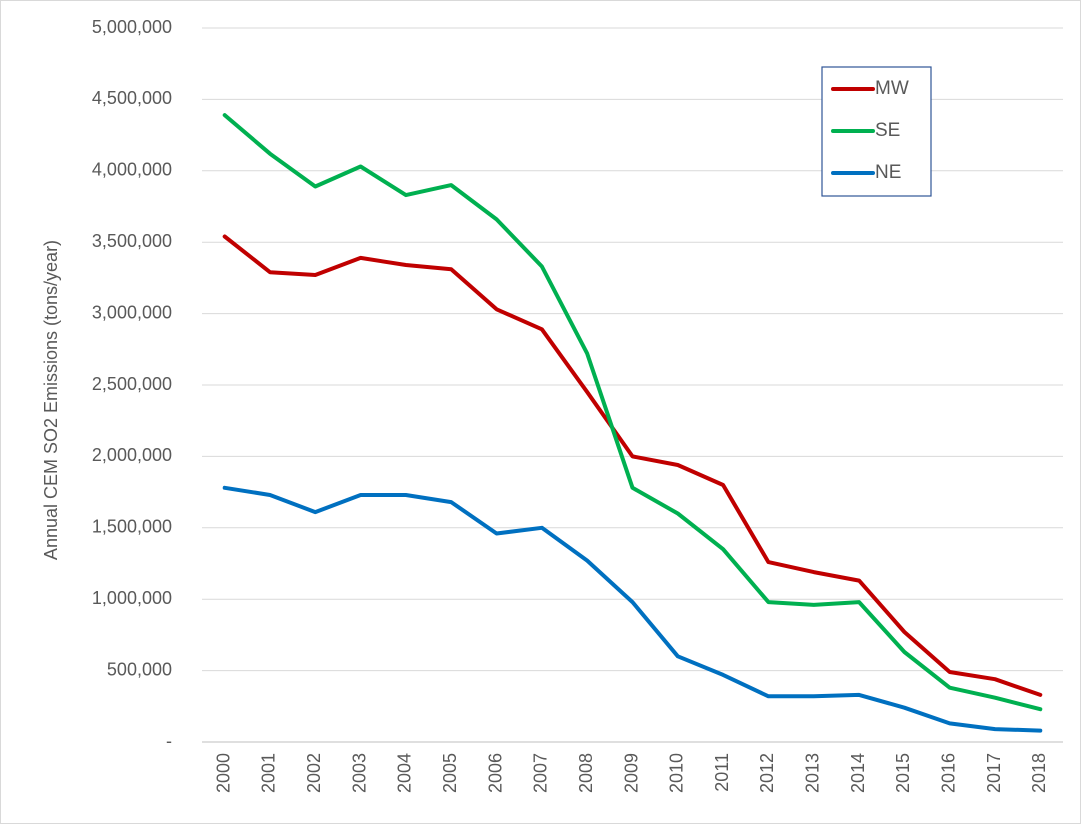  Describe the element at coordinates (132, 27) in the screenshot. I see `y-tick-label: 5,000,000` at that location.